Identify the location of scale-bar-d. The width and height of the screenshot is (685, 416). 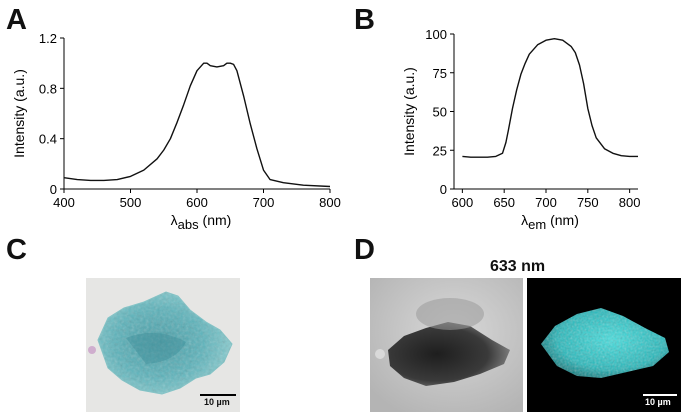
(660, 395).